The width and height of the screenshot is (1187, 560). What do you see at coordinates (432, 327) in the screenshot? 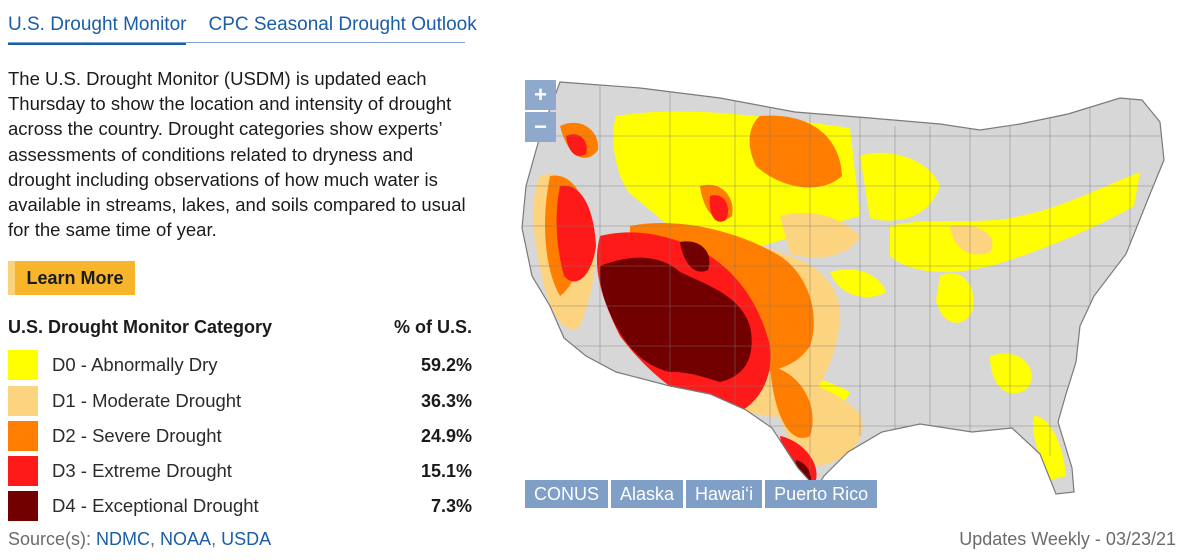
I see `legend-percent-header: % of U.S.` at bounding box center [432, 327].